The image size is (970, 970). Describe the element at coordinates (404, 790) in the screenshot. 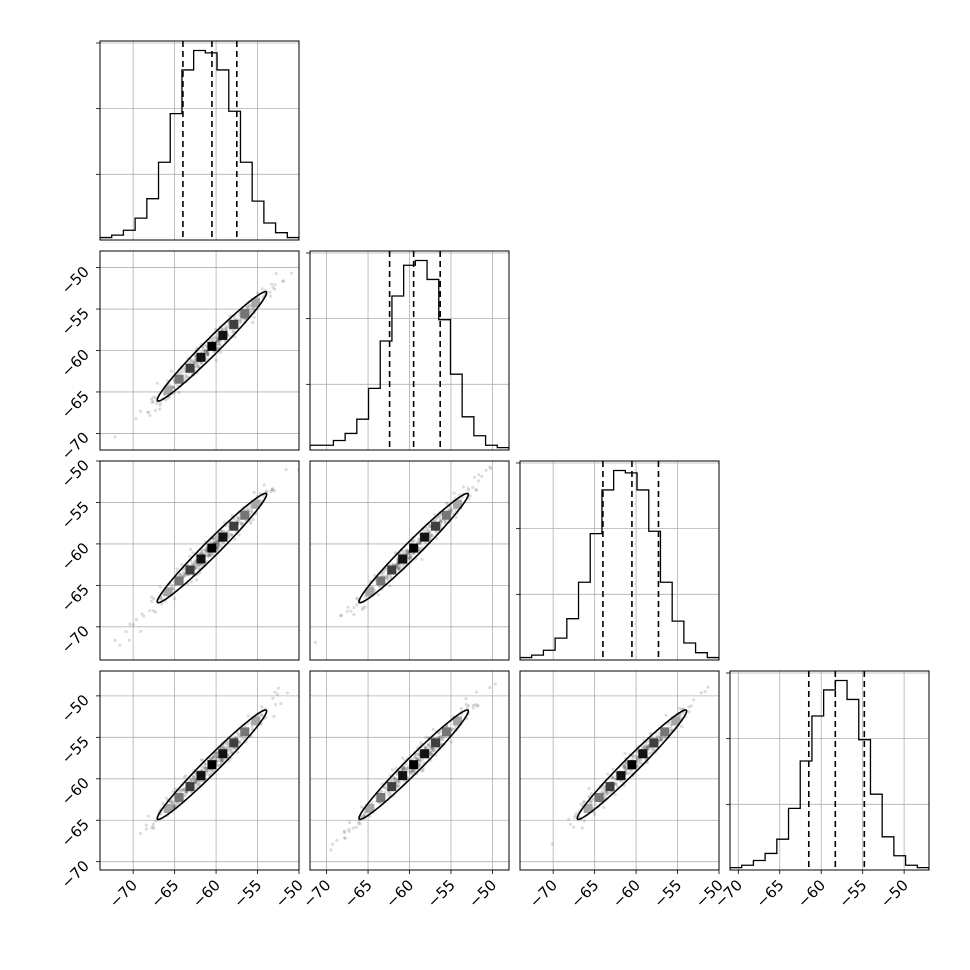

I see `panel-3-1: −70 −65 −60 −55 −50` at that location.